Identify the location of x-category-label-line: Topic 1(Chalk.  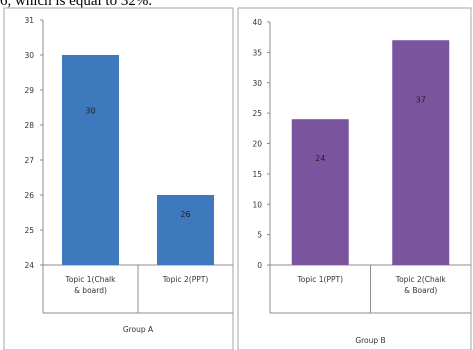
(91, 279).